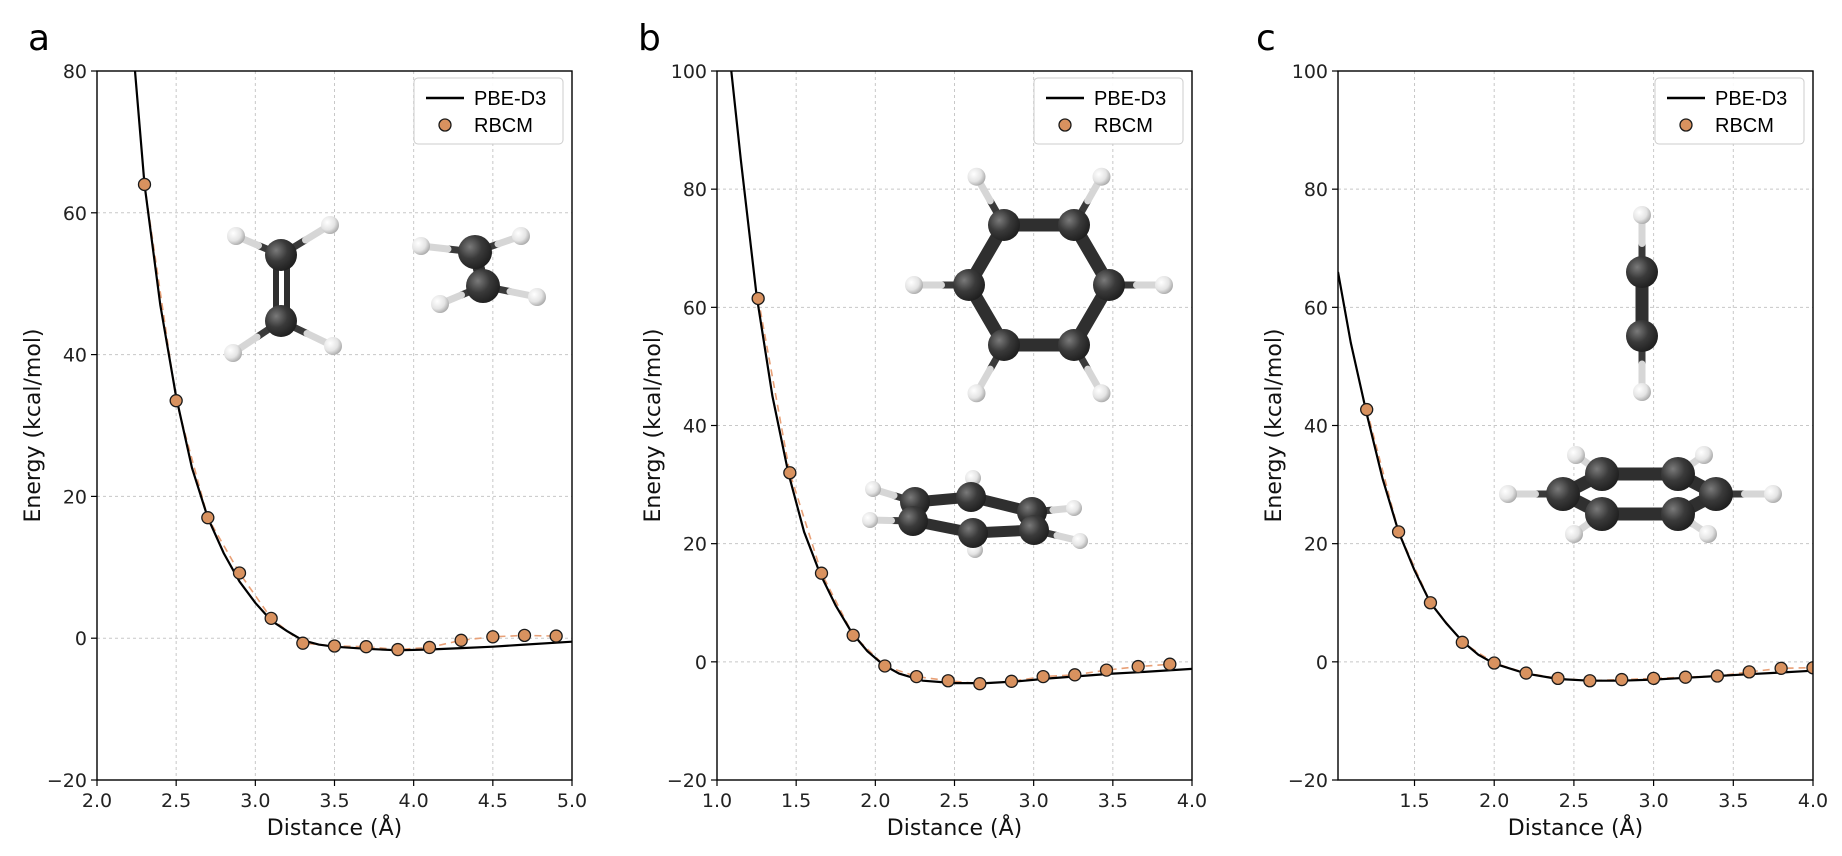 The width and height of the screenshot is (1842, 856). I want to click on legend-box, so click(1108, 111).